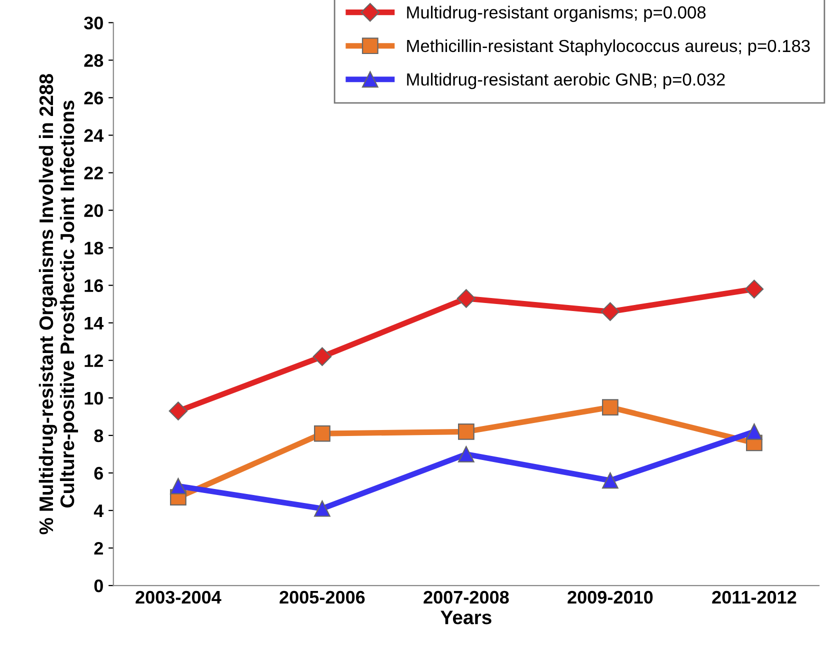 Image resolution: width=840 pixels, height=647 pixels. Describe the element at coordinates (93, 173) in the screenshot. I see `y-tick-label: 22` at that location.